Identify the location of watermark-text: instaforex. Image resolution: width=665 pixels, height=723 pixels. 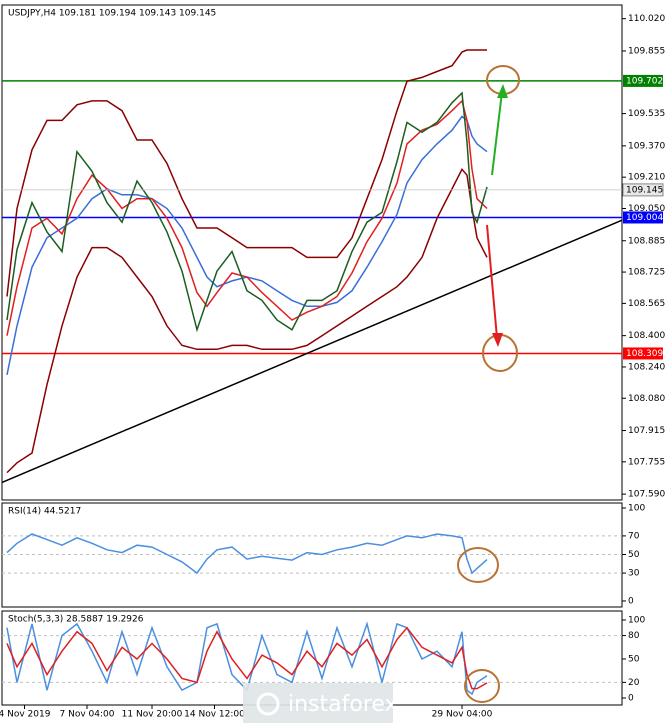
(343, 704).